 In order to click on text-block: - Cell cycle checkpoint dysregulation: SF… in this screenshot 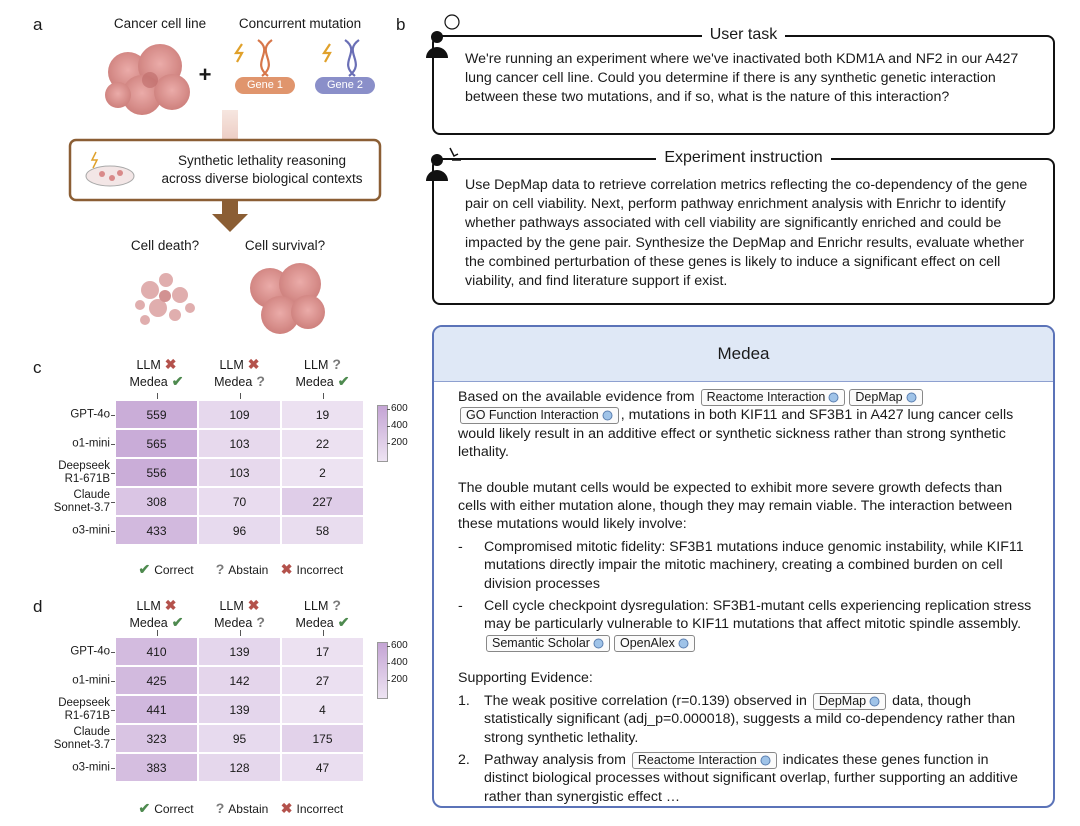, I will do `click(745, 624)`.